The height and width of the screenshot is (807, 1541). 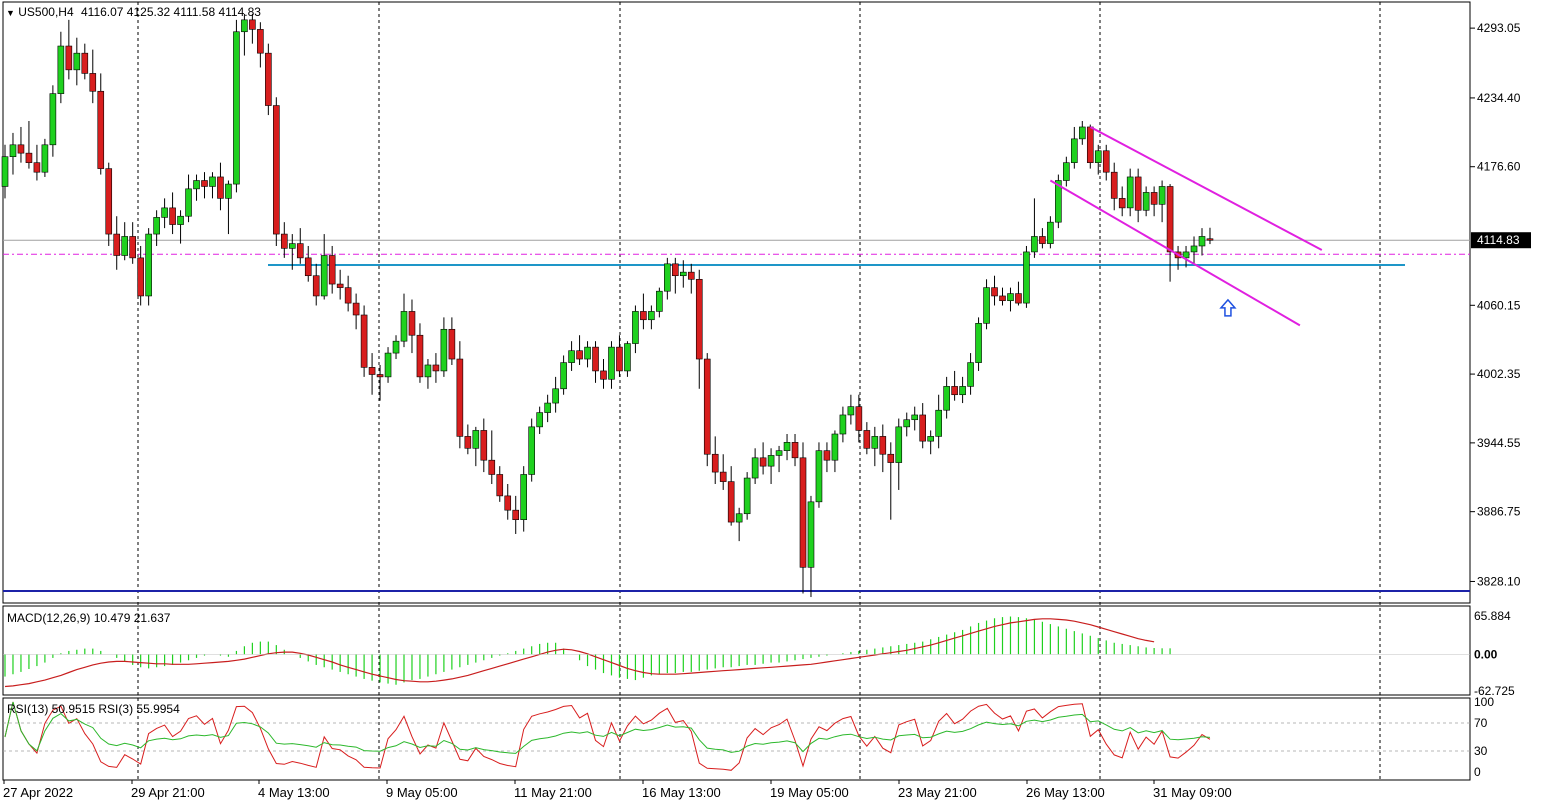 What do you see at coordinates (1192, 792) in the screenshot?
I see `time-tick-label: 31 May 09:00` at bounding box center [1192, 792].